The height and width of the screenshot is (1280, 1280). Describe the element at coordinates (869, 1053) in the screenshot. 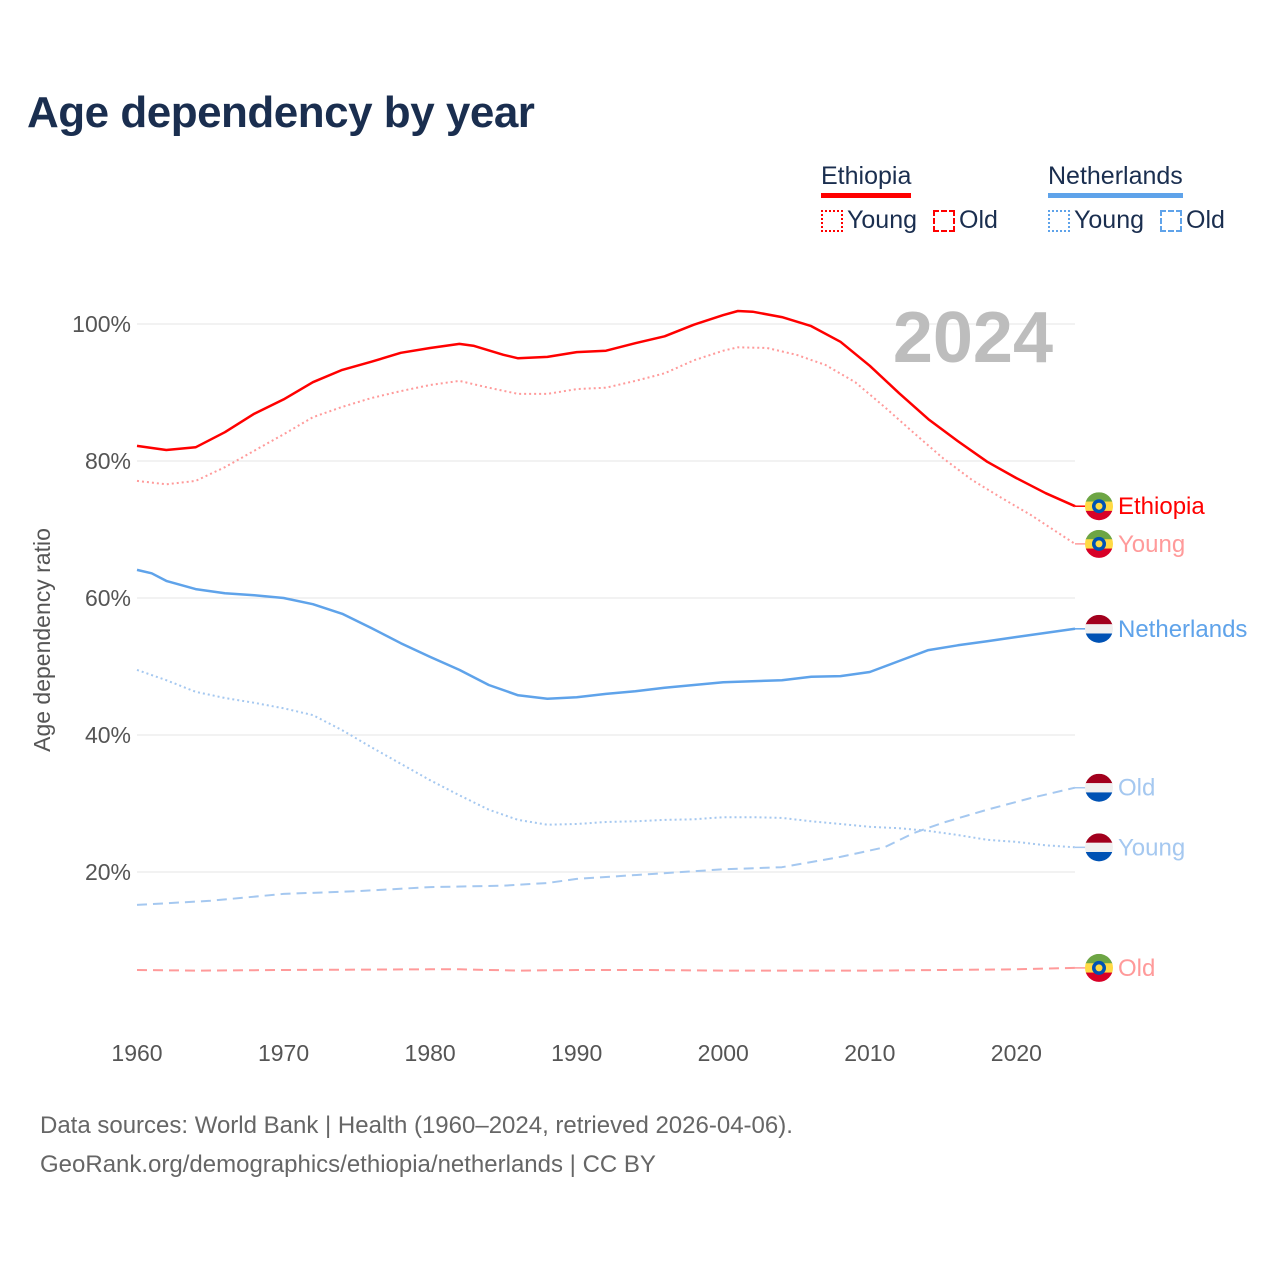

I see `x-tick-label: 2010` at that location.